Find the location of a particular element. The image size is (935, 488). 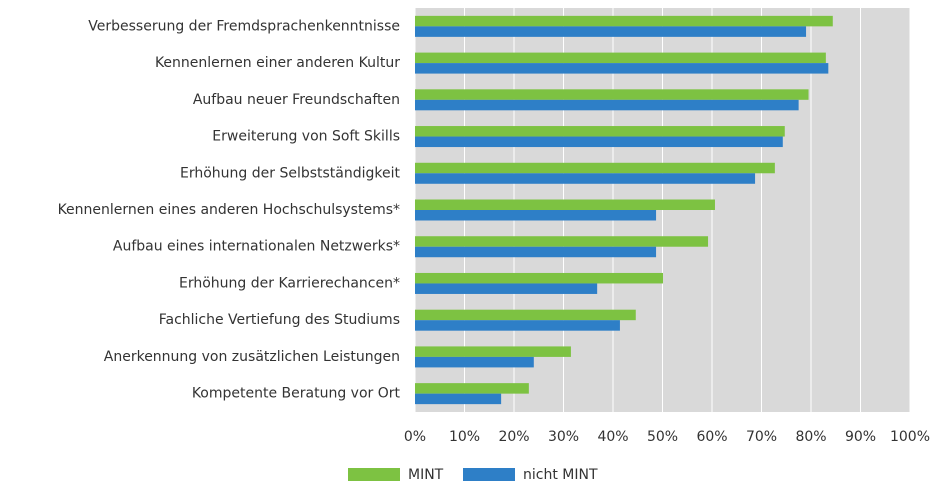

x-tick-label: 70% is located at coordinates (761, 437).